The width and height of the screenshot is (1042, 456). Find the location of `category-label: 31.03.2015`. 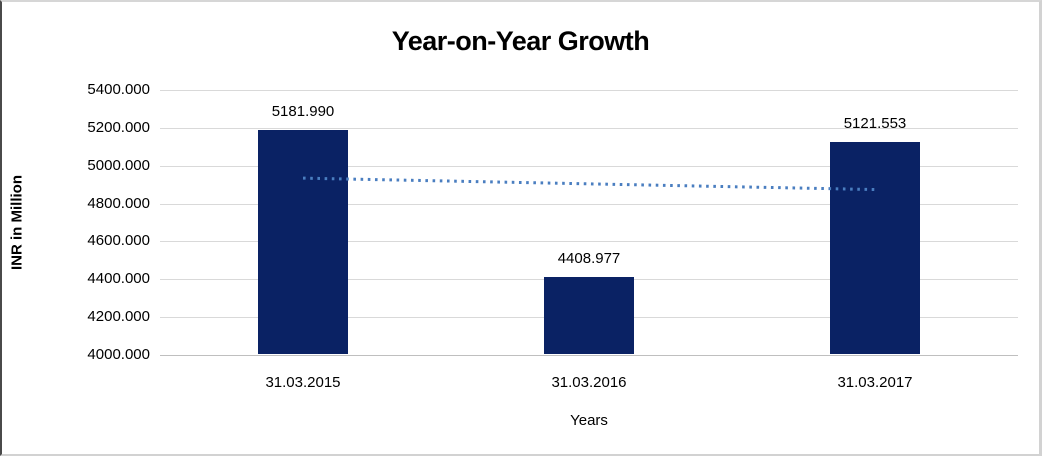

category-label: 31.03.2015 is located at coordinates (303, 382).